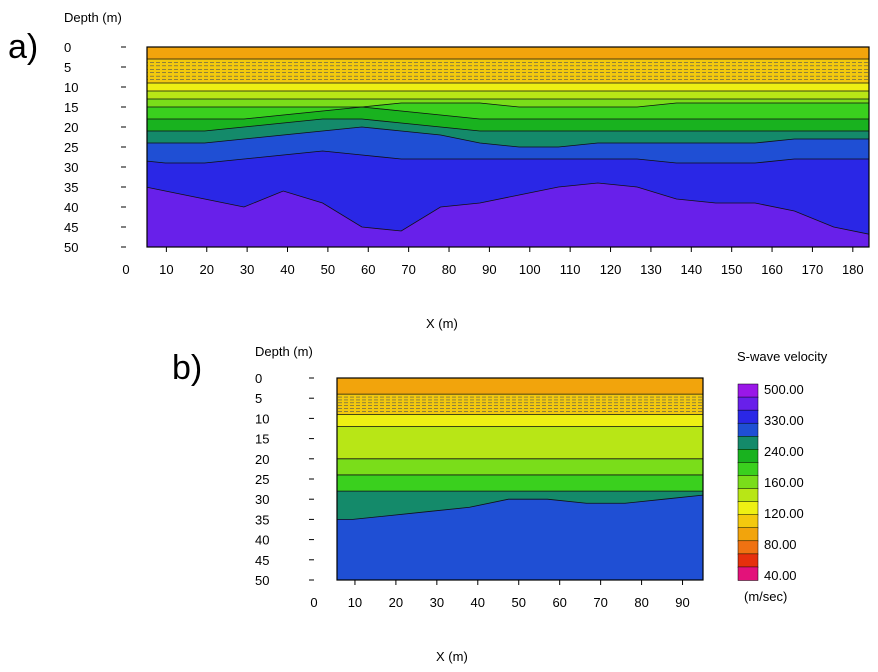 Image resolution: width=878 pixels, height=672 pixels. Describe the element at coordinates (780, 544) in the screenshot. I see `colorbar-label: 80.00` at that location.